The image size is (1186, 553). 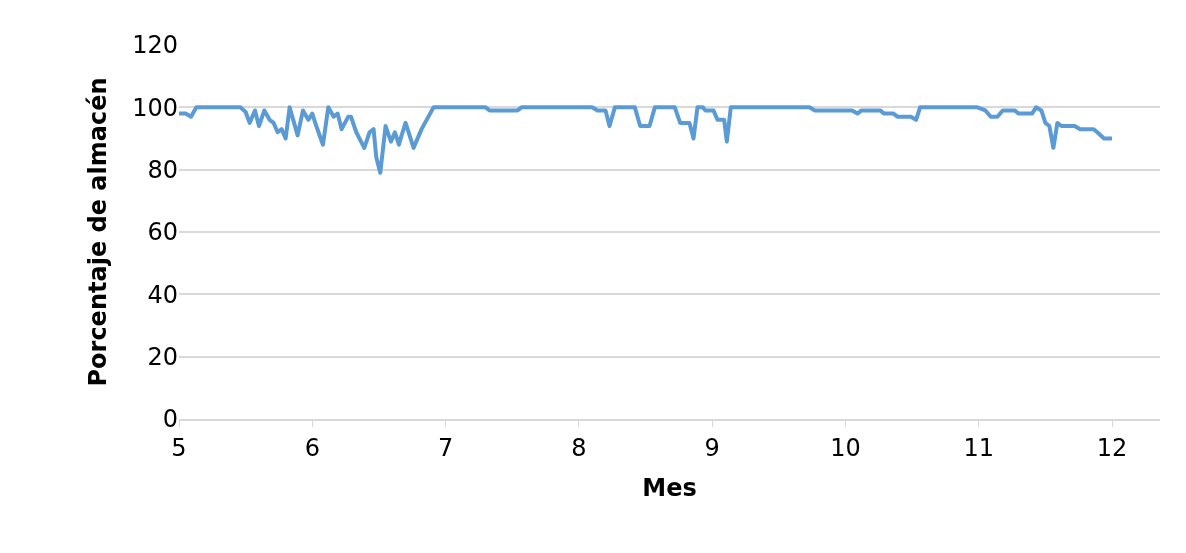 I want to click on x-tick-label: 7, so click(x=445, y=447).